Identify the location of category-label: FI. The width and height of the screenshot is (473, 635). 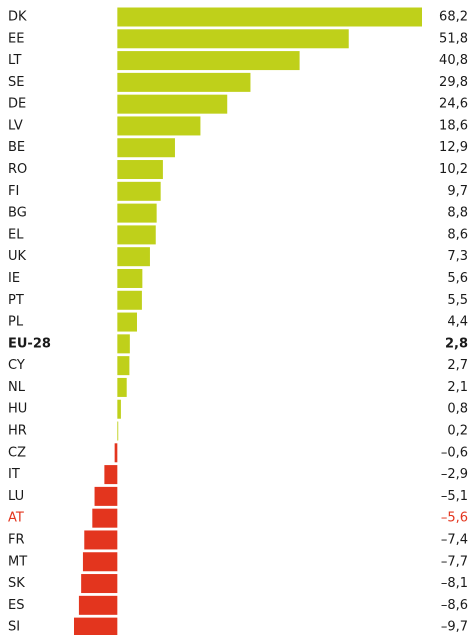
(13, 191).